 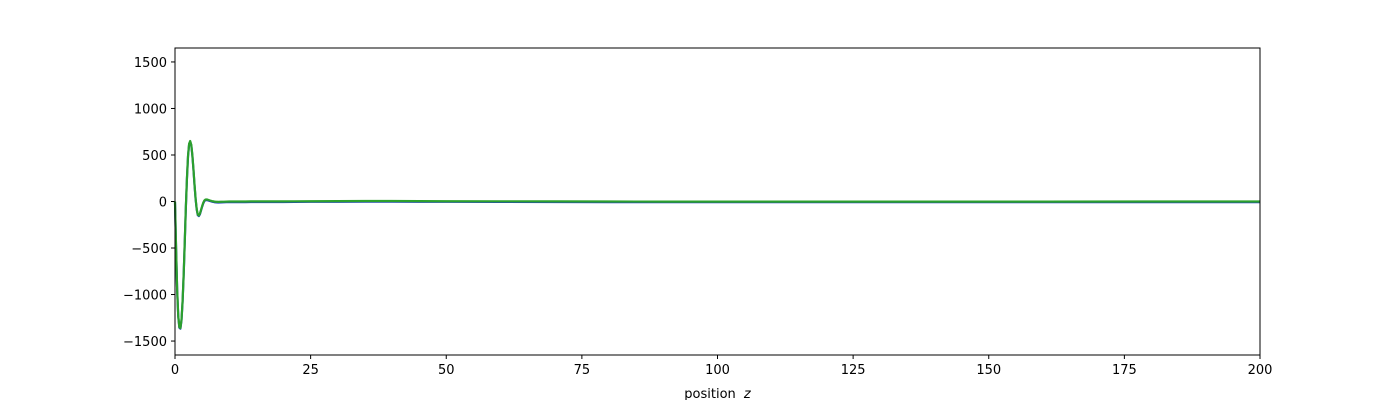 I want to click on y-axis-ticks: −1500 −1000 −500 0 500 1000 1500, so click(x=149, y=203).